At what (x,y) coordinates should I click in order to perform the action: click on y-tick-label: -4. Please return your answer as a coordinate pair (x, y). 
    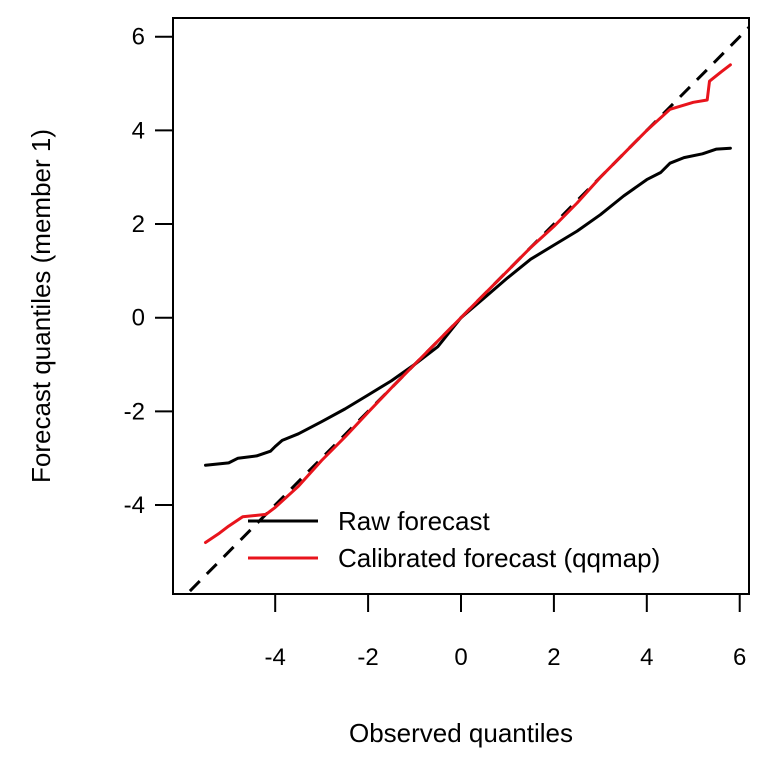
    Looking at the image, I should click on (134, 505).